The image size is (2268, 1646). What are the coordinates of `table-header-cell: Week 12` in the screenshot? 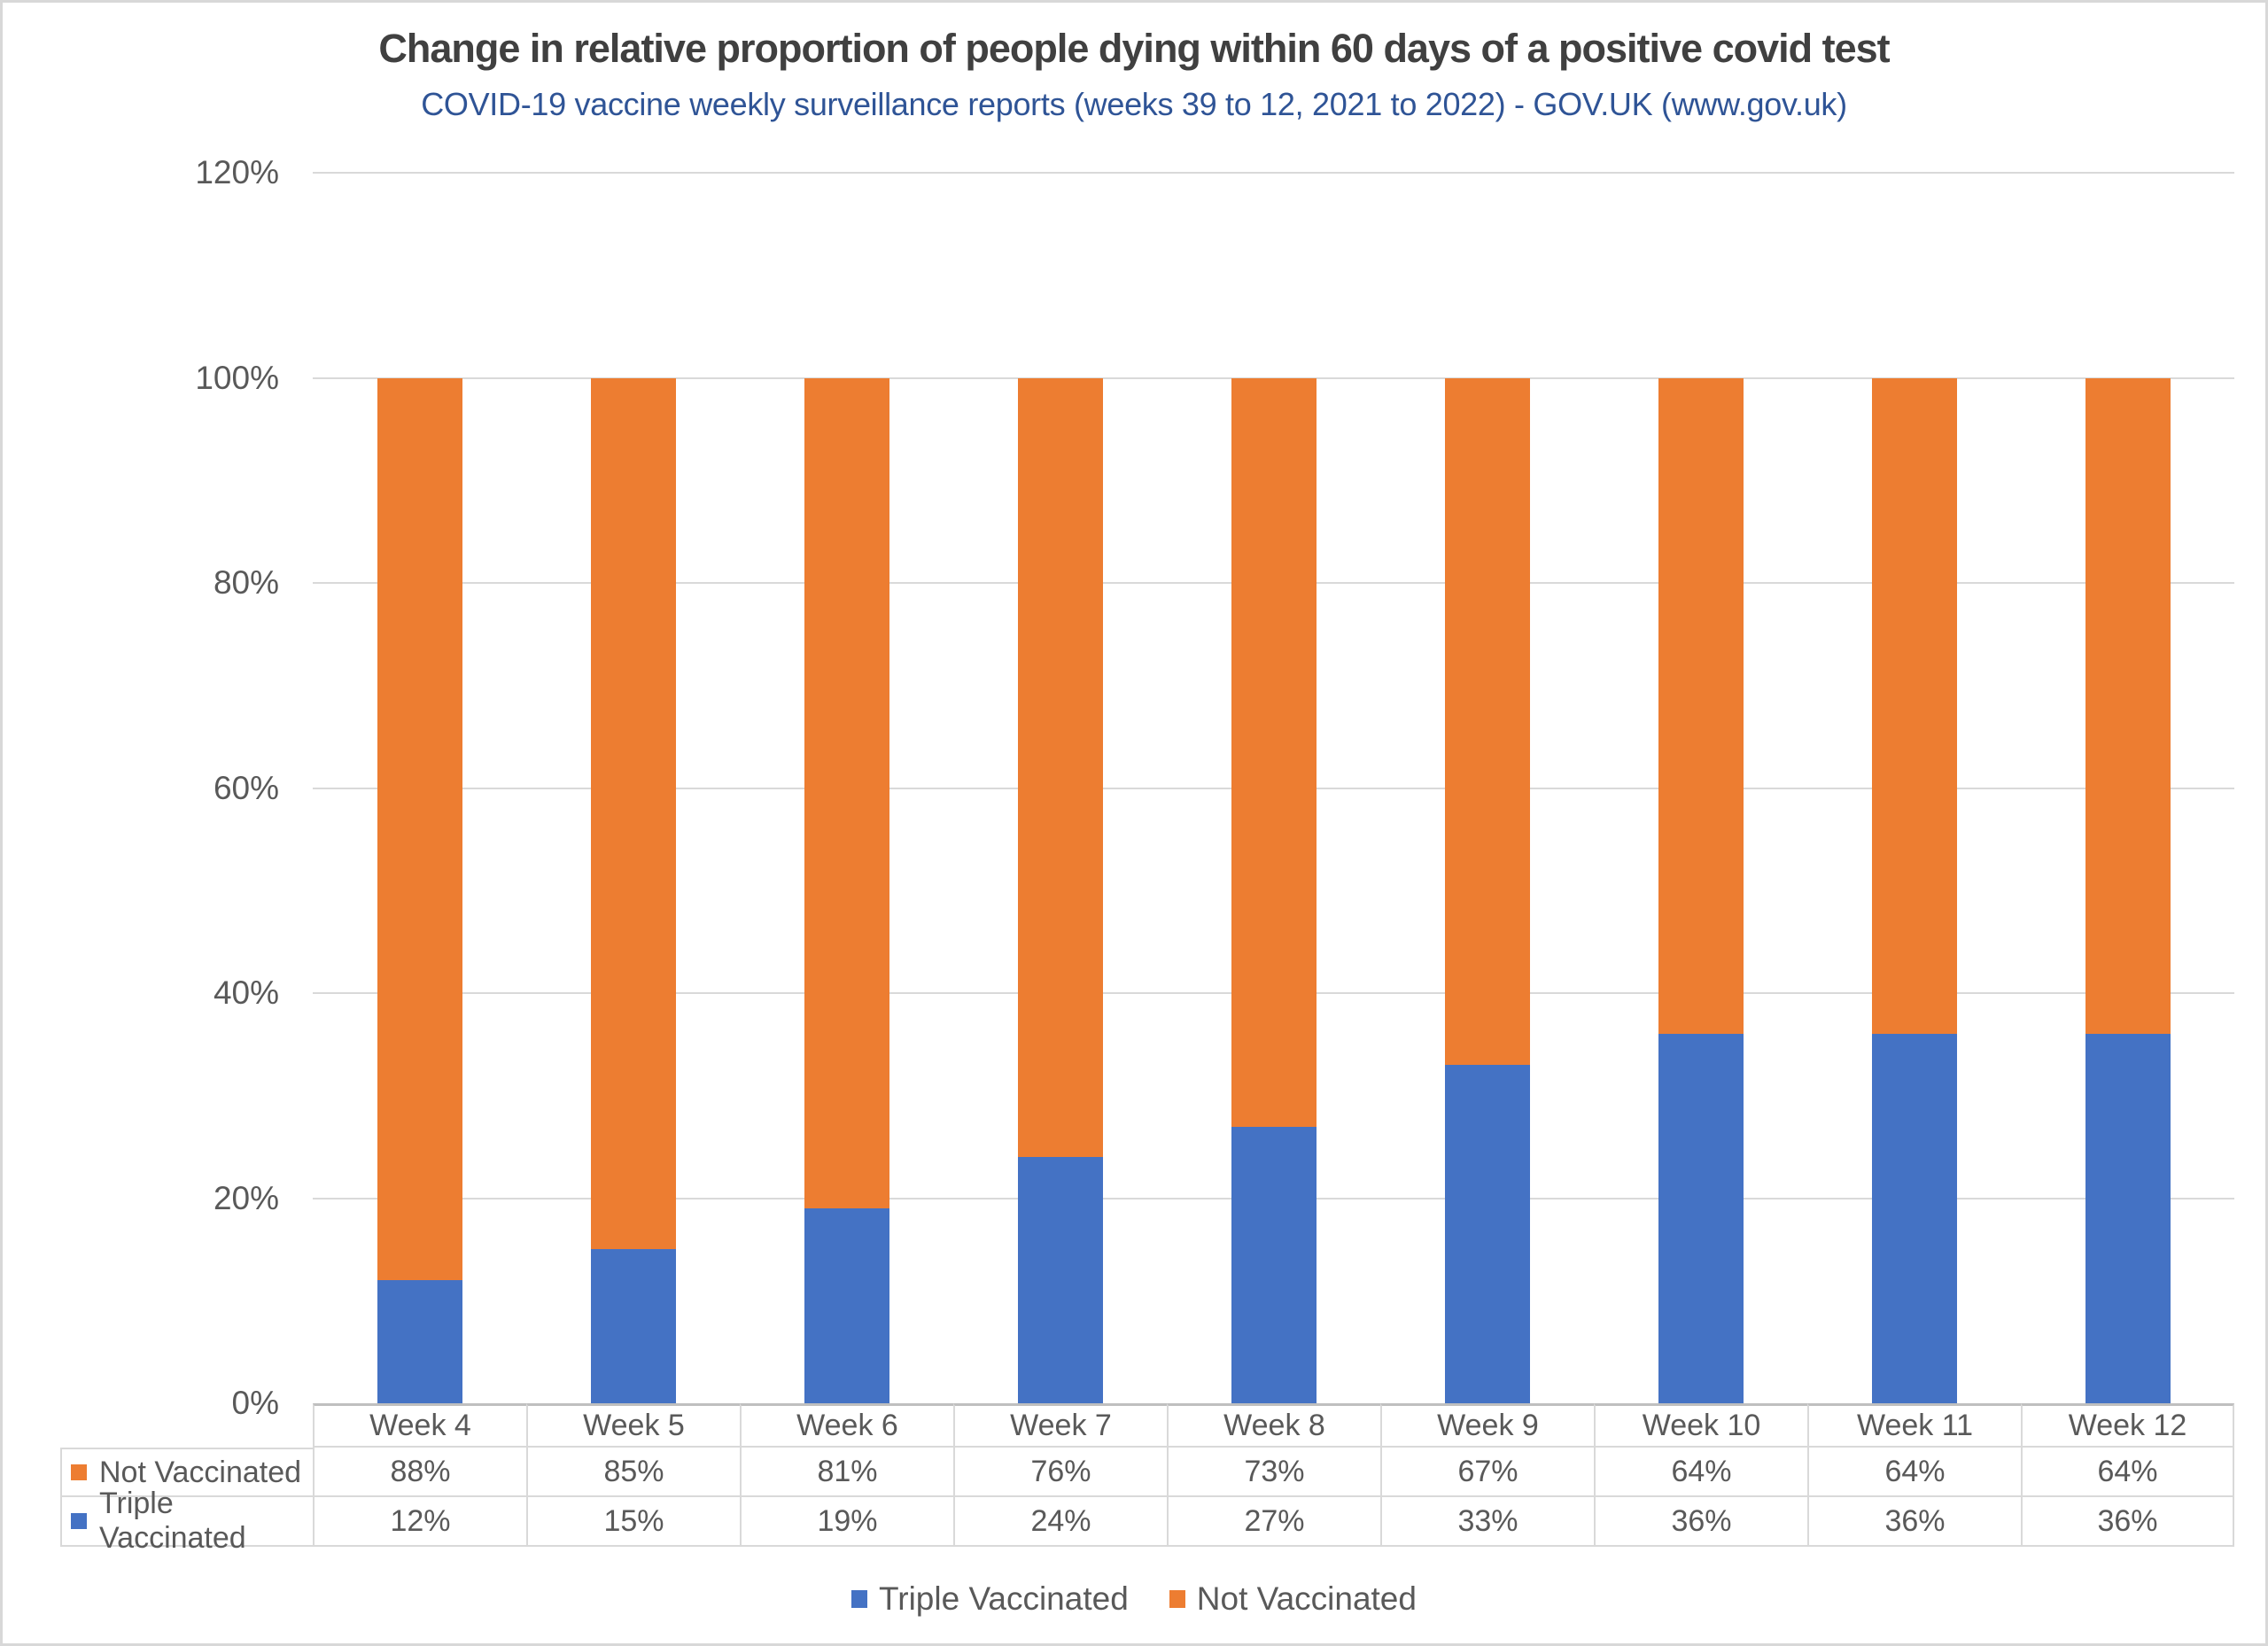 It's located at (2127, 1425).